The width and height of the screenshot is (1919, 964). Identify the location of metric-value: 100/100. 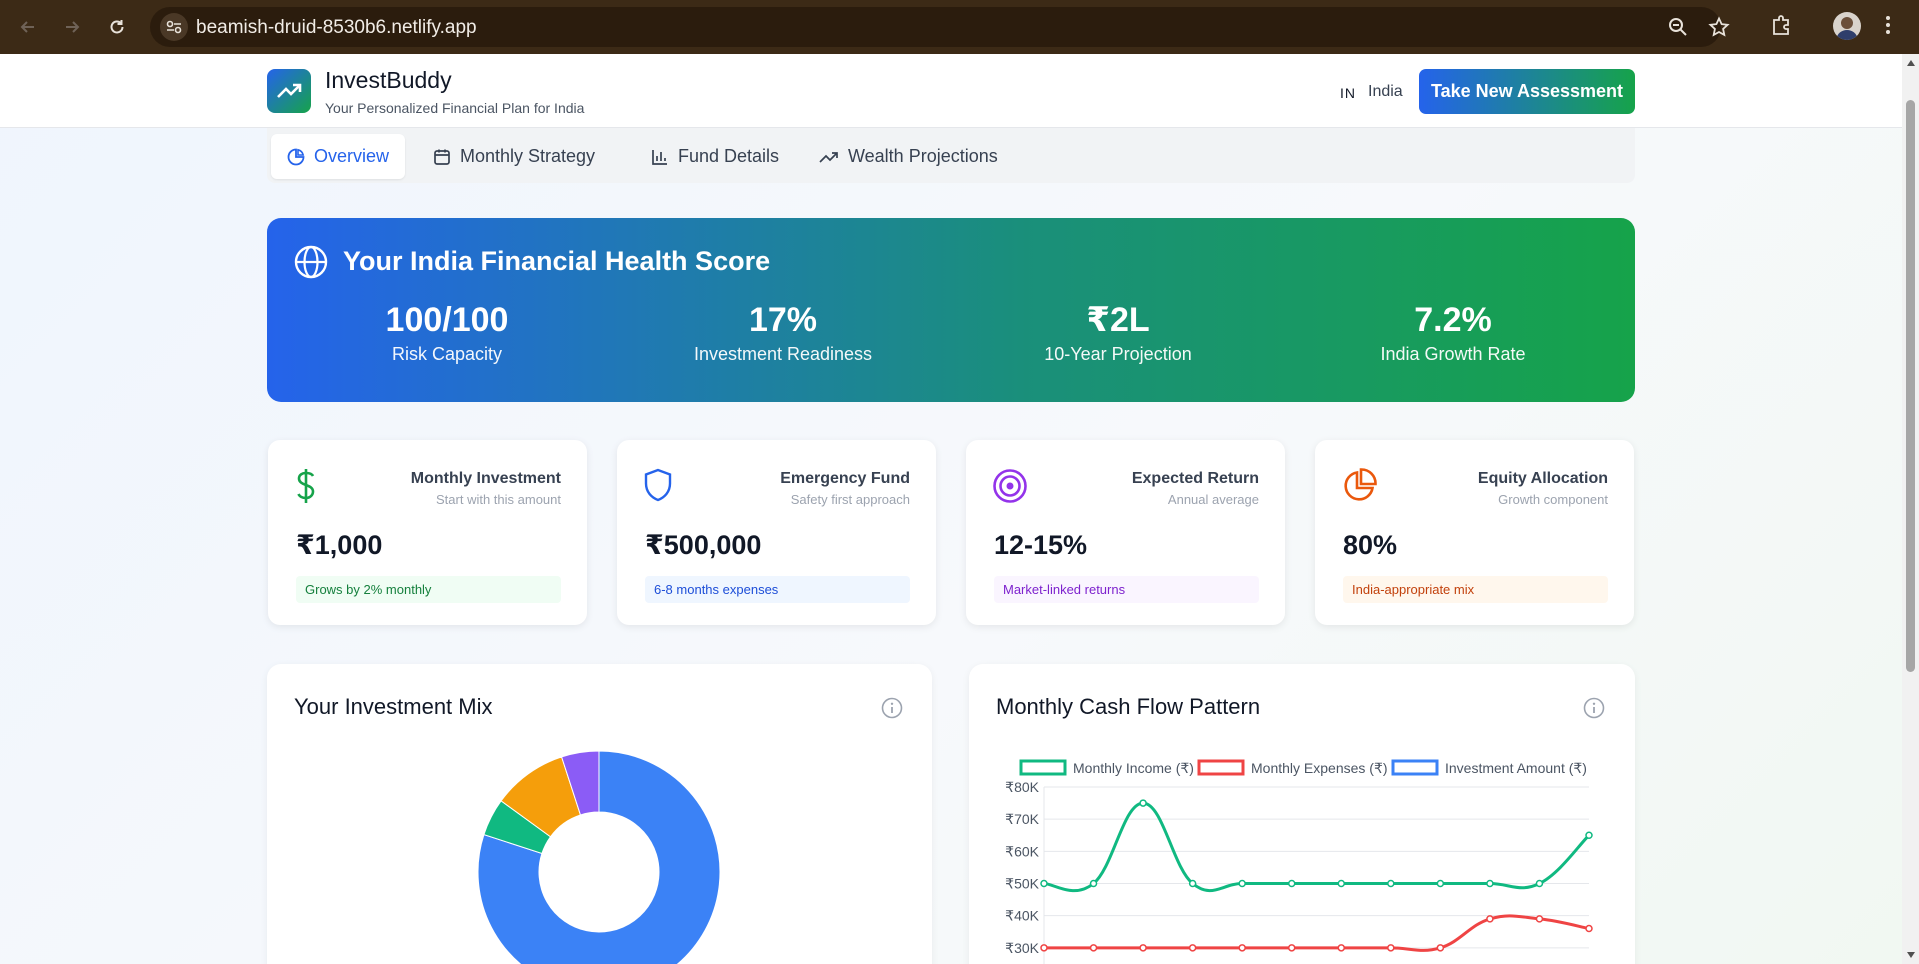
(447, 320).